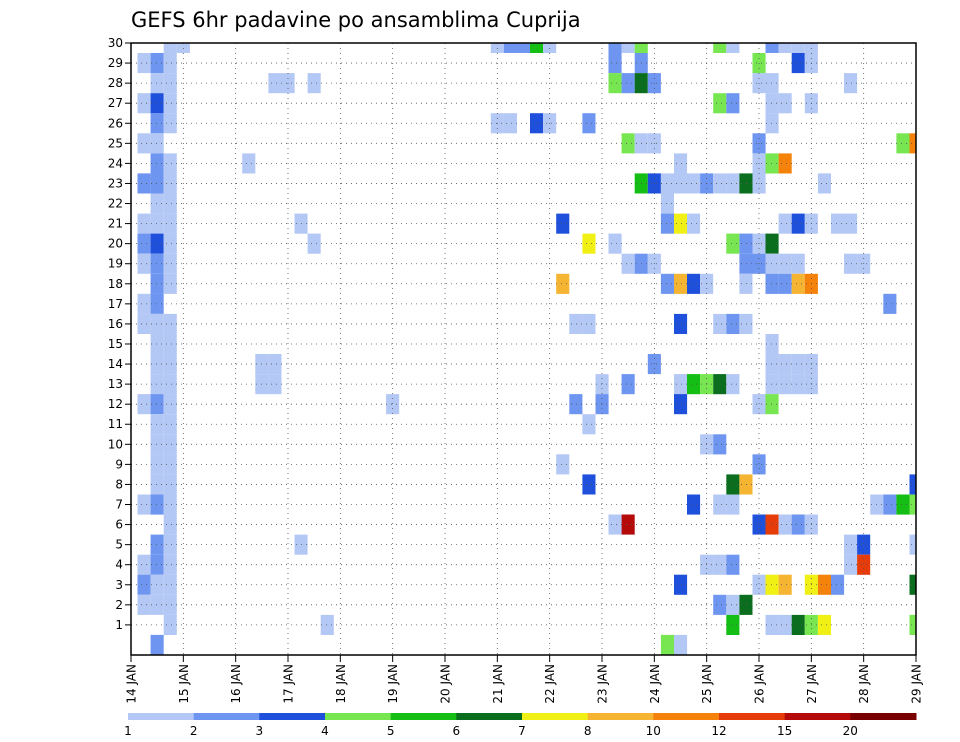 The height and width of the screenshot is (742, 960). I want to click on colorbar-label: 4, so click(325, 731).